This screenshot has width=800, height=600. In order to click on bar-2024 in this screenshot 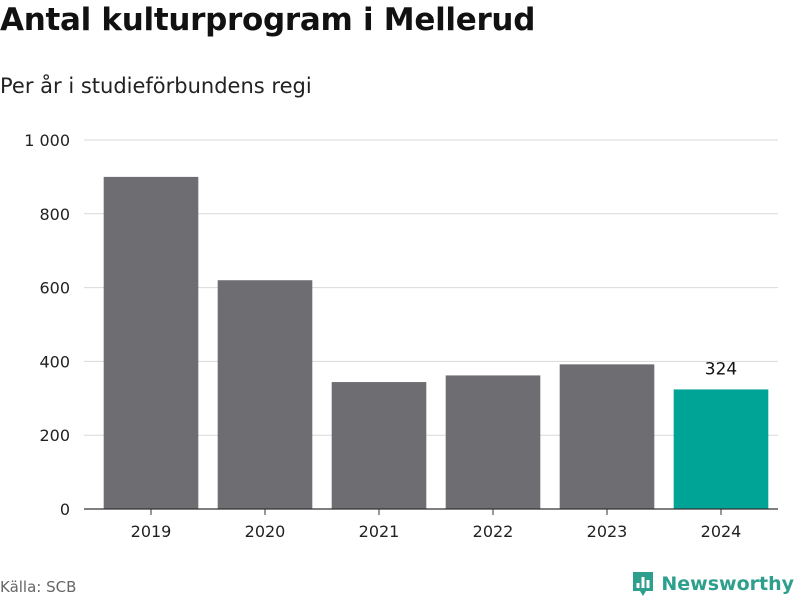, I will do `click(721, 449)`.